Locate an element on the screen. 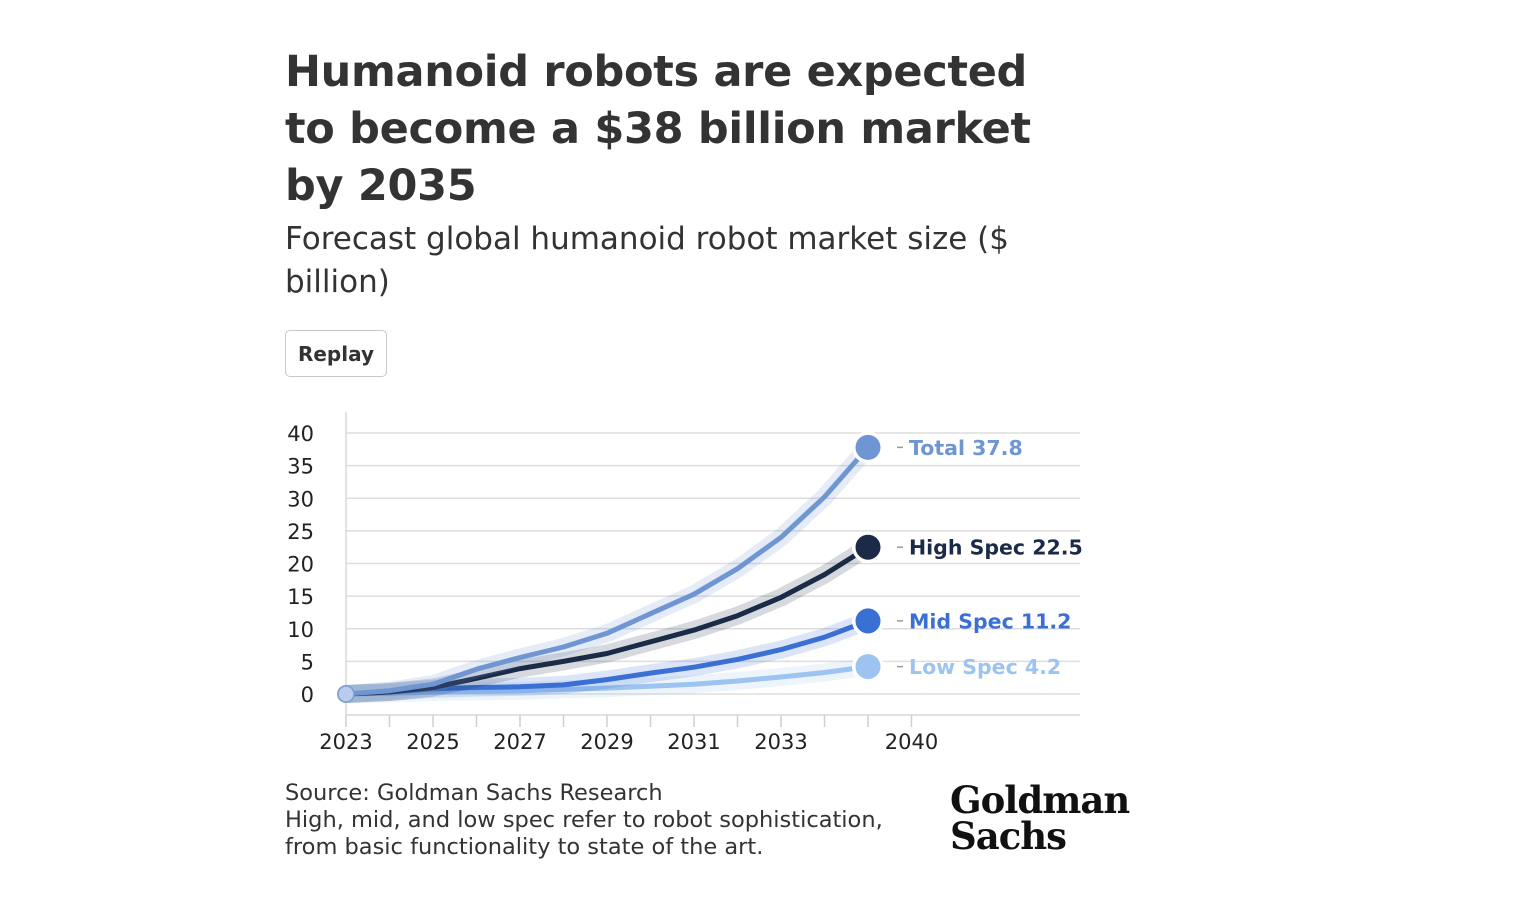 This screenshot has height=917, width=1533. gridlines is located at coordinates (713, 563).